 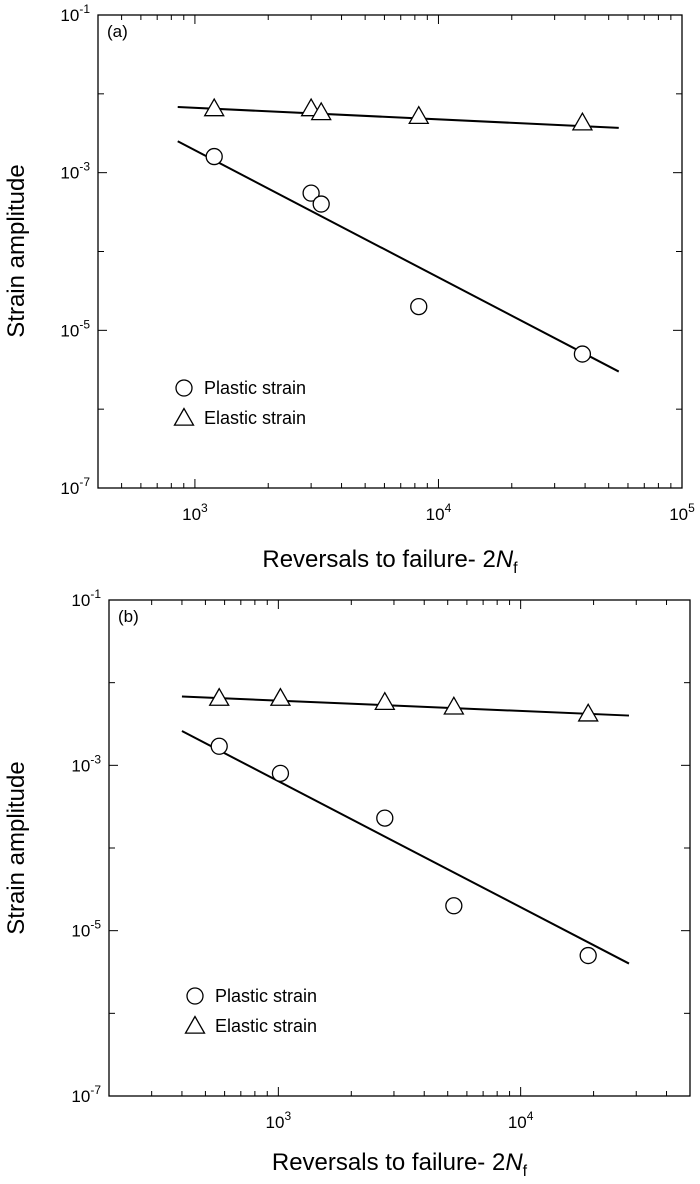 What do you see at coordinates (117, 31) in the screenshot?
I see `panel-label: (a)` at bounding box center [117, 31].